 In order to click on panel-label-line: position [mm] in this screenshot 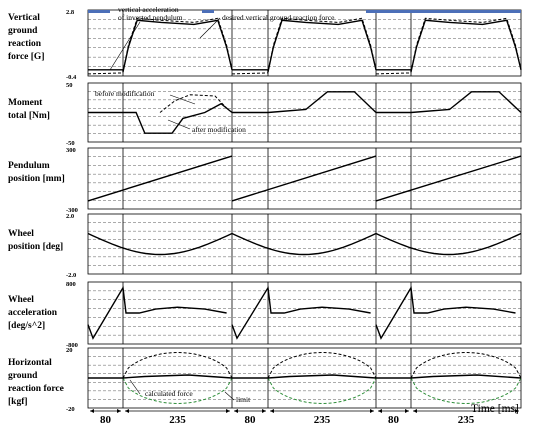, I will do `click(36, 179)`.